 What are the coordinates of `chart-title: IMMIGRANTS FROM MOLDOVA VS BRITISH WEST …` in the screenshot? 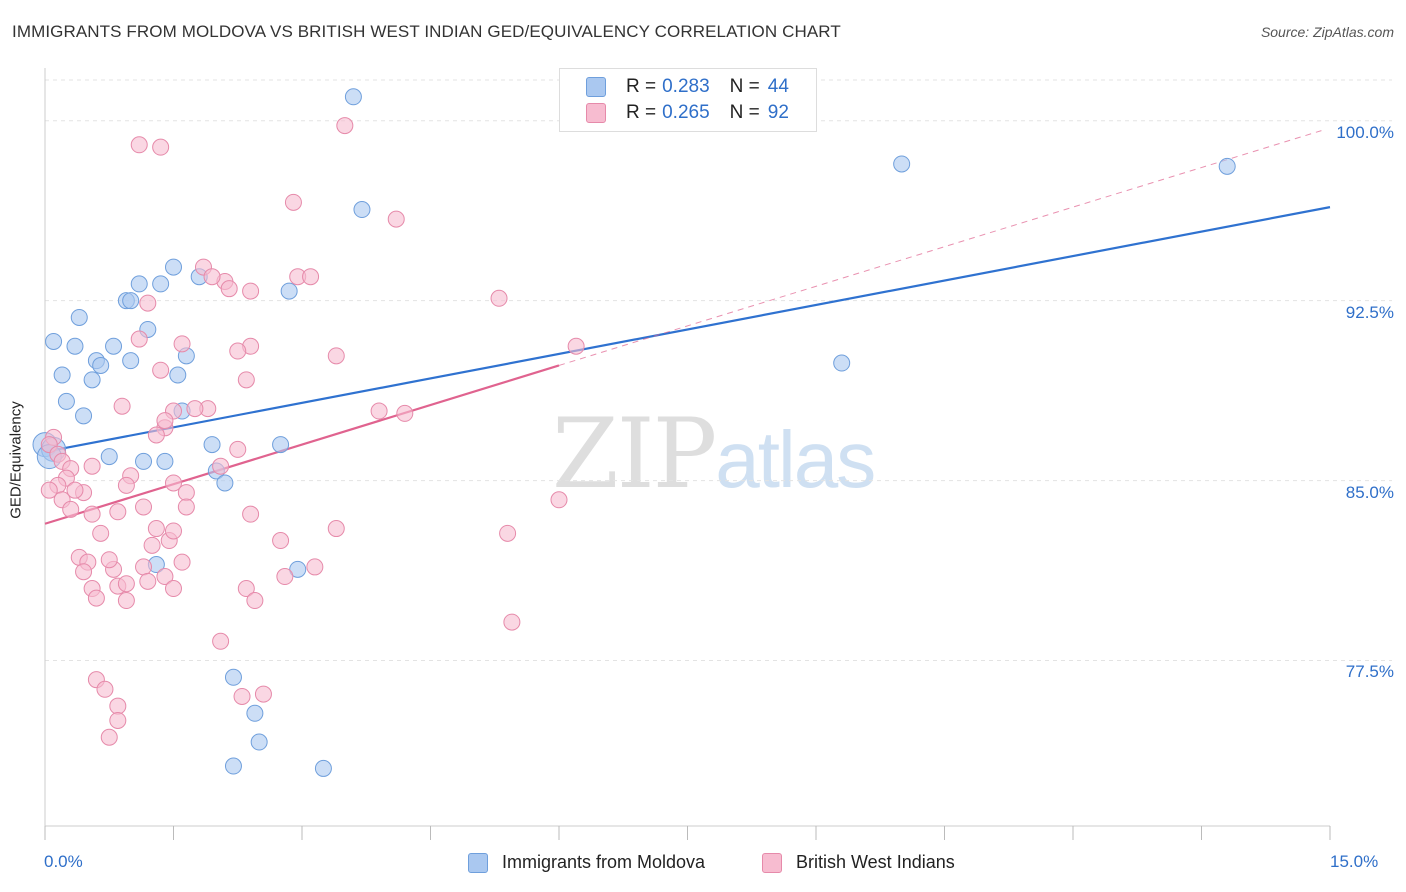 It's located at (426, 31).